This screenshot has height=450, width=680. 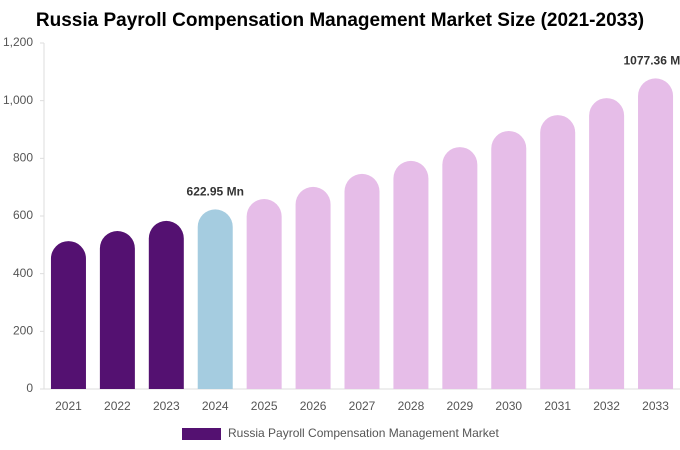 What do you see at coordinates (606, 406) in the screenshot?
I see `x-tick-label: 2032` at bounding box center [606, 406].